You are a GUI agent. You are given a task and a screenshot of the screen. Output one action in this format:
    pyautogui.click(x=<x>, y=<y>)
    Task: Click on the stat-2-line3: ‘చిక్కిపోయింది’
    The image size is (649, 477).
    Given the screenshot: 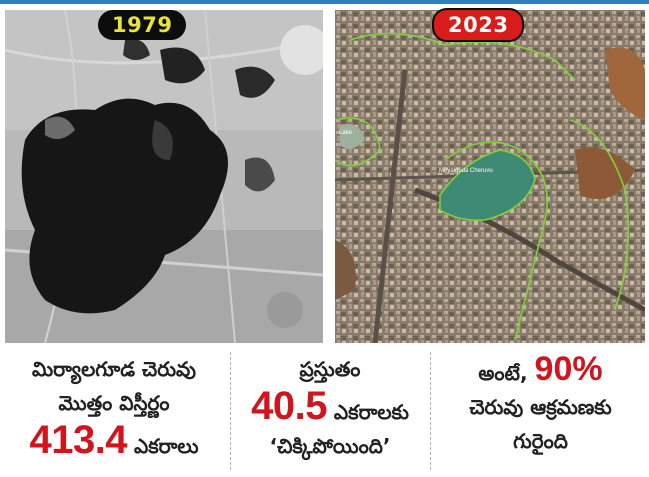 What is the action you would take?
    pyautogui.click(x=330, y=446)
    